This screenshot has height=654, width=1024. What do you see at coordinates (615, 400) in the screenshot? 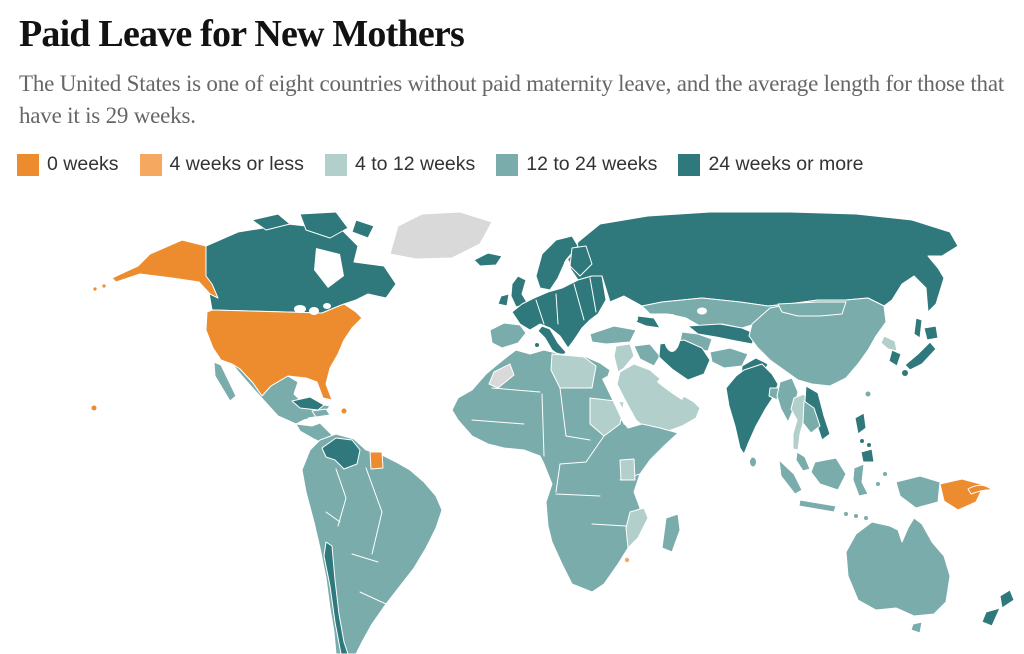
I see `red-sea` at bounding box center [615, 400].